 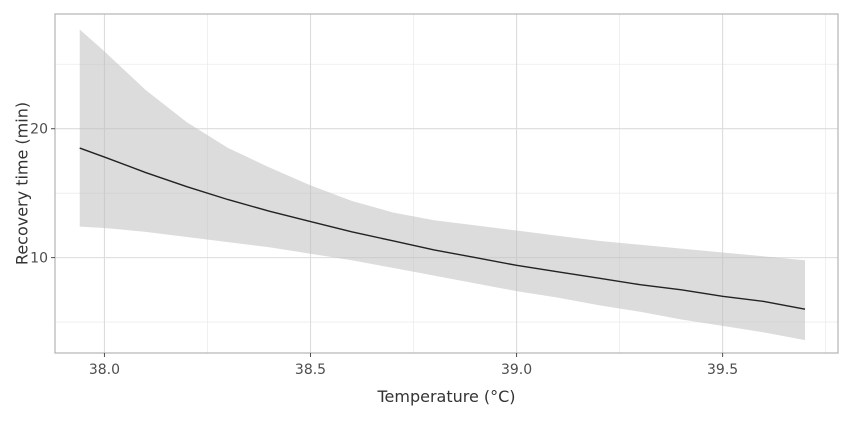 I want to click on y-tick-label: 10, so click(x=39, y=259).